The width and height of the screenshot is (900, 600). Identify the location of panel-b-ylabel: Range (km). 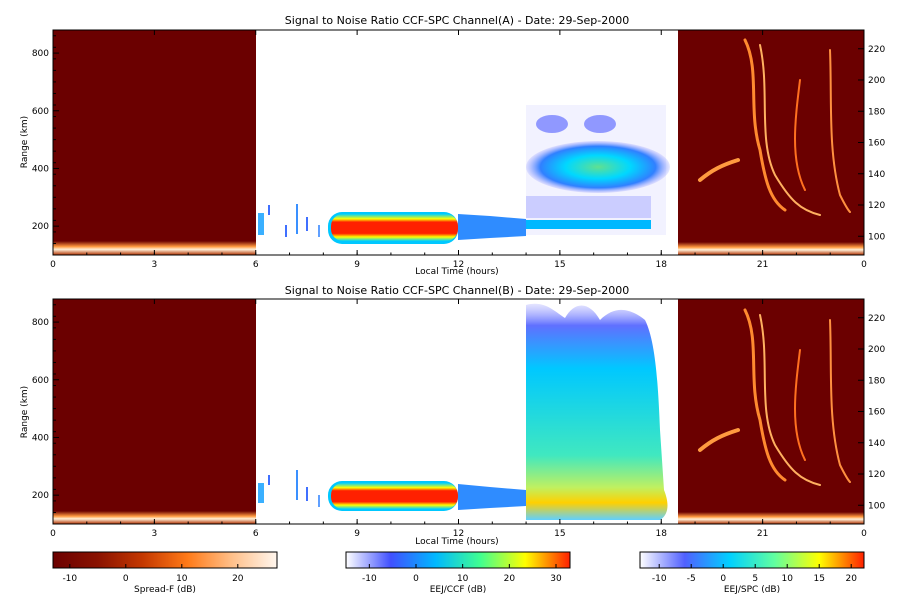
(25, 412).